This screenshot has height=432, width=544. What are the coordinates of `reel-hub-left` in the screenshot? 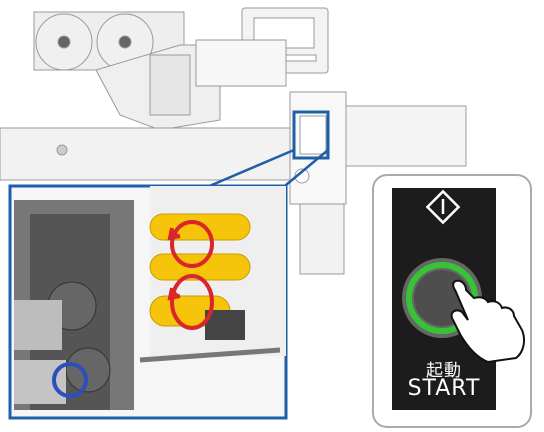 It's located at (64, 42).